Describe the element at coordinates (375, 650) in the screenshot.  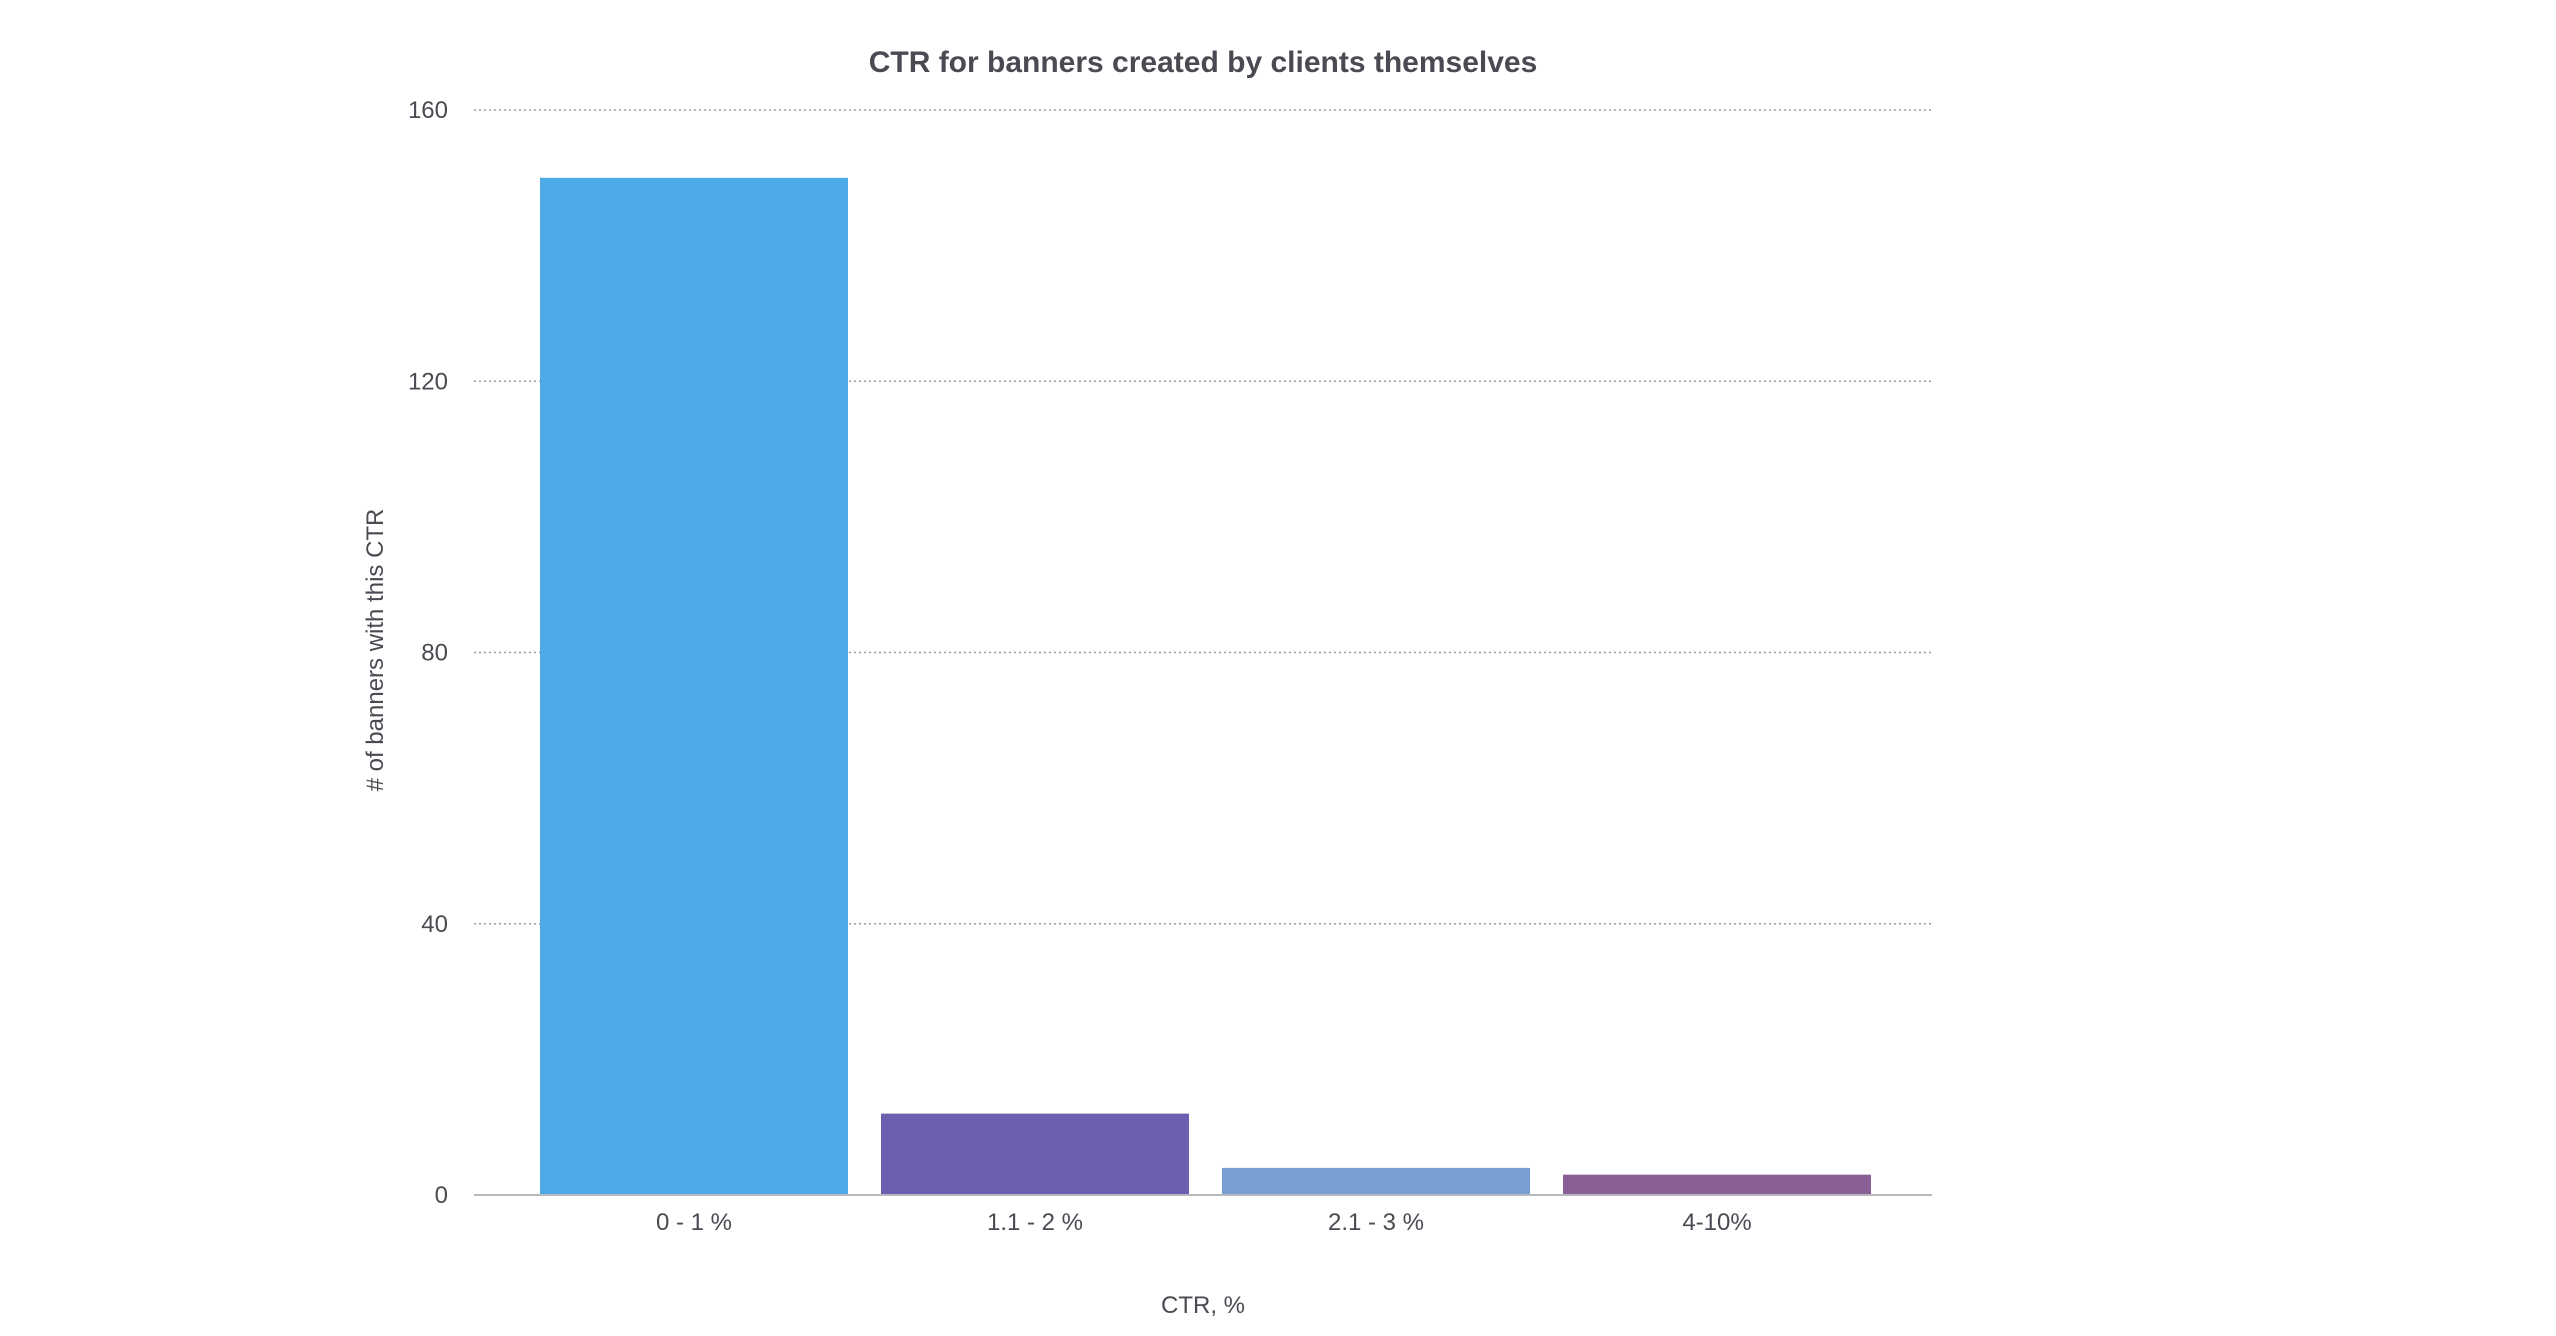
I see `y-axis-label: # of banners with this CTR` at that location.